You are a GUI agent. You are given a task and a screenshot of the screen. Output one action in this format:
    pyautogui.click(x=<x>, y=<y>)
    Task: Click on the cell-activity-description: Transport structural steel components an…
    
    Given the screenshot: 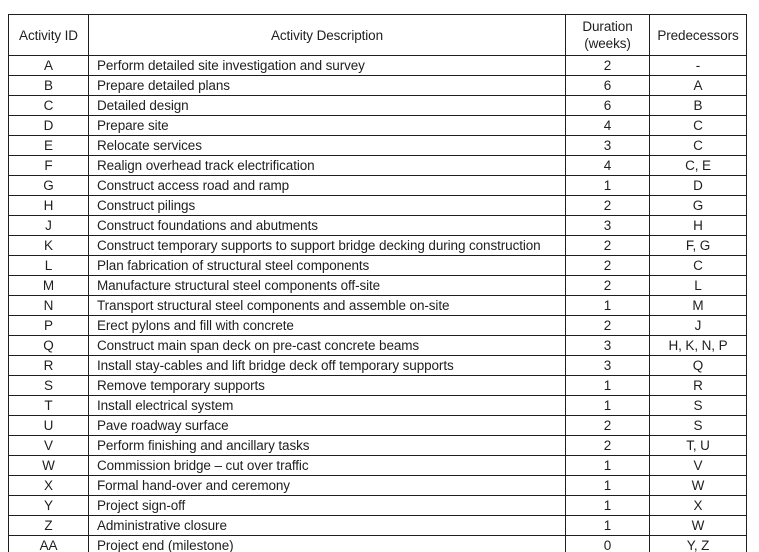 What is the action you would take?
    pyautogui.click(x=327, y=305)
    